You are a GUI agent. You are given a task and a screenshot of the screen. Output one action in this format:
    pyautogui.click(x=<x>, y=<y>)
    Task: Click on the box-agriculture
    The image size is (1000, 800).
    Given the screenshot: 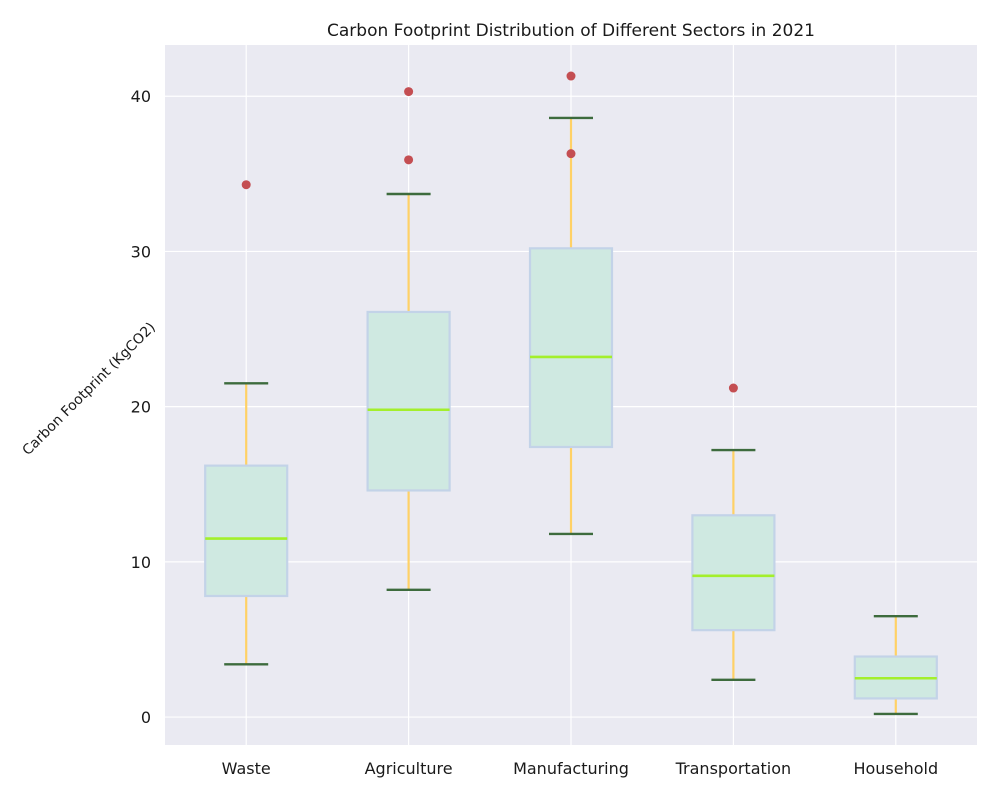 What is the action you would take?
    pyautogui.click(x=408, y=339)
    